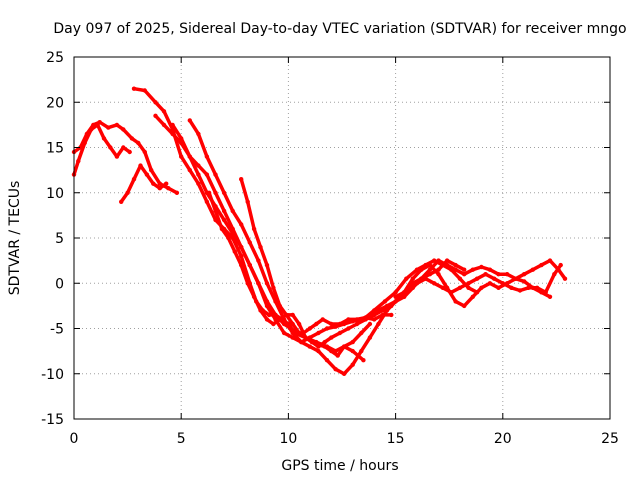  I want to click on x-axis-label: GPS time / hours, so click(339, 466).